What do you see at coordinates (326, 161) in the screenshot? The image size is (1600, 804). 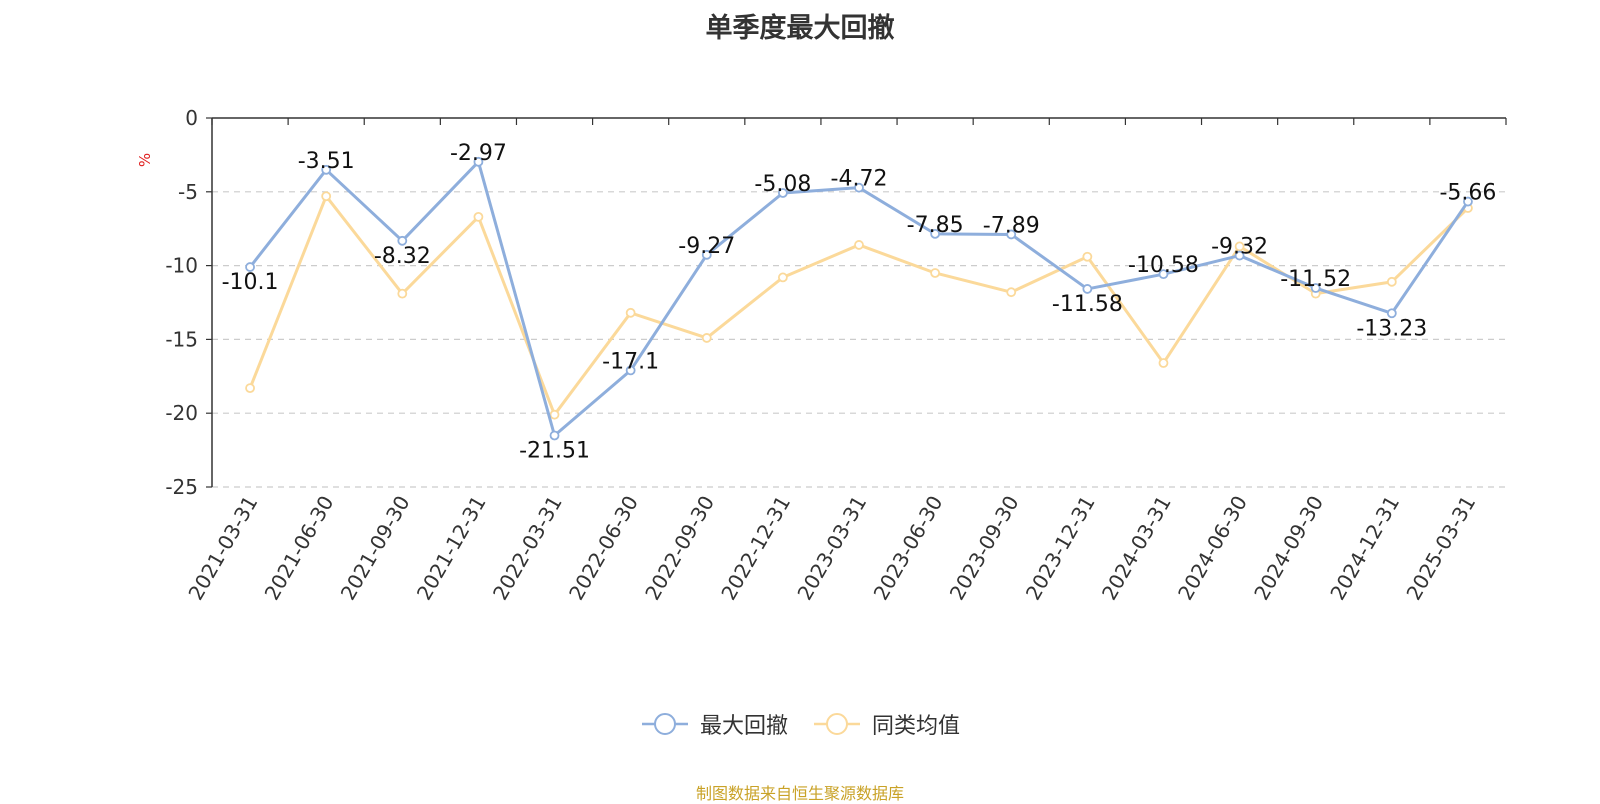 I see `data-label: -3.51` at bounding box center [326, 161].